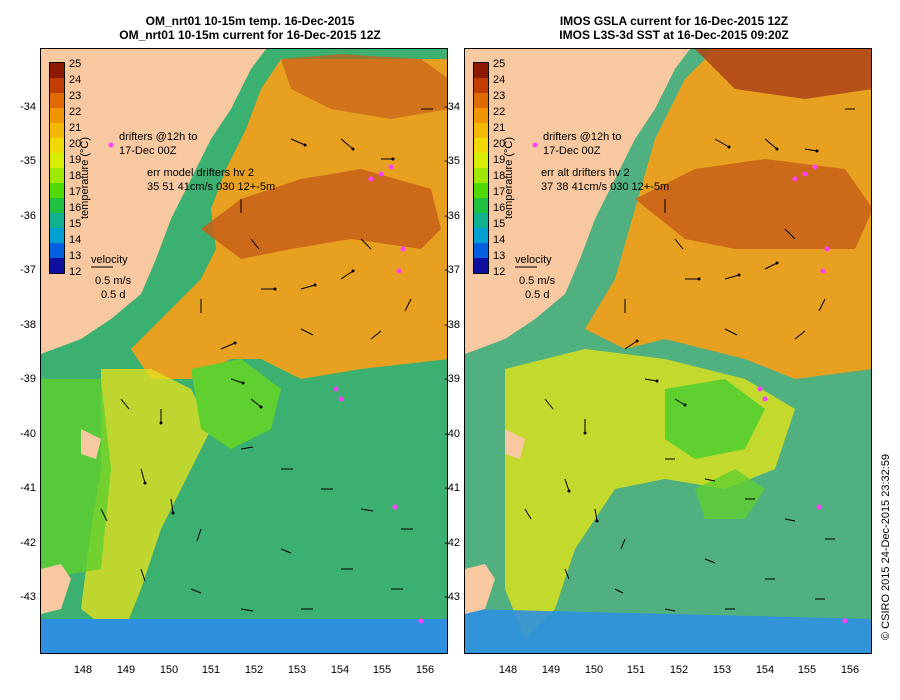  I want to click on left-title-line1: OM_nrt01 10-15m temp. 16-Dec-2015, so click(250, 21).